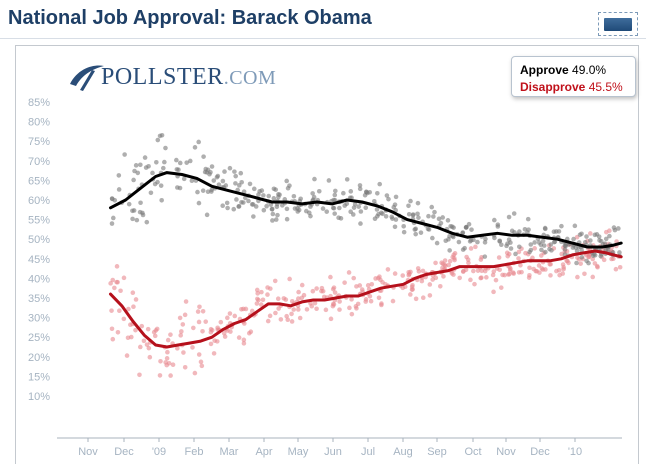  What do you see at coordinates (39, 240) in the screenshot?
I see `y-tick-label: 50%` at bounding box center [39, 240].